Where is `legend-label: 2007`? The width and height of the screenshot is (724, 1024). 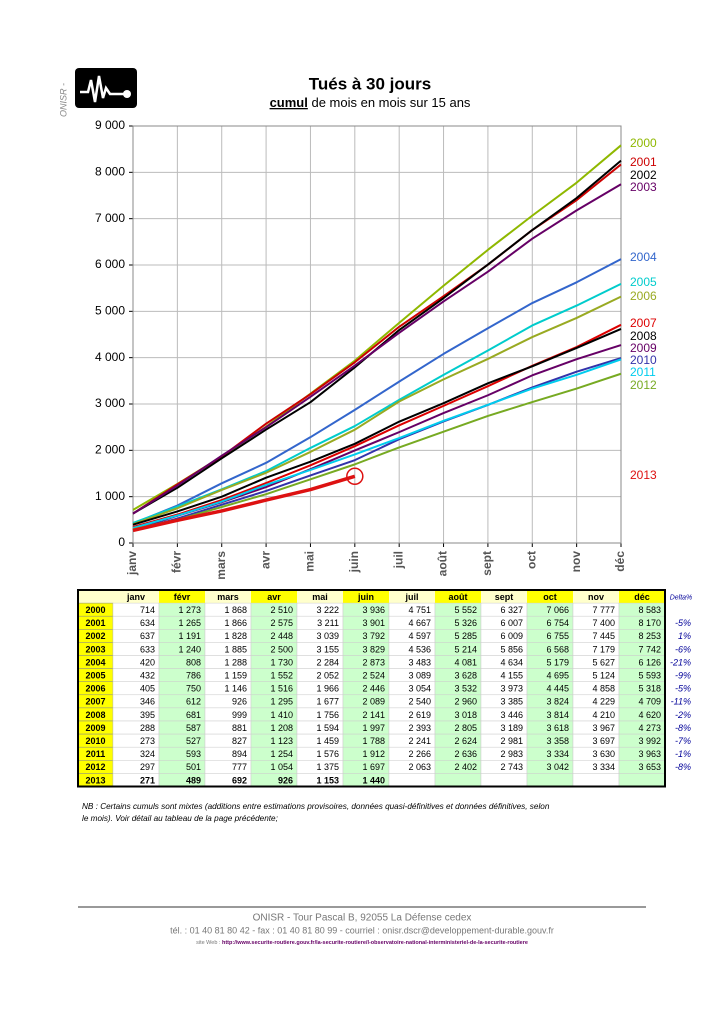 legend-label: 2007 is located at coordinates (643, 323).